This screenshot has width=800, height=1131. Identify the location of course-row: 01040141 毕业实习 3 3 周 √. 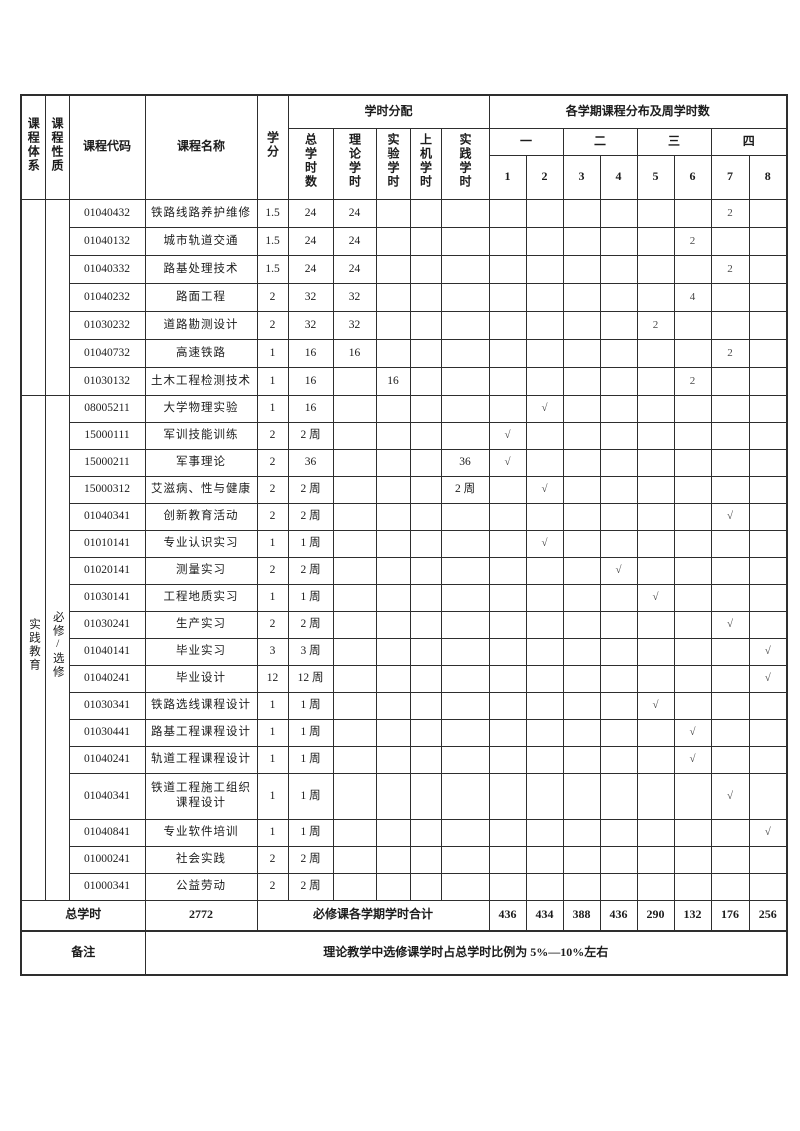
(404, 651).